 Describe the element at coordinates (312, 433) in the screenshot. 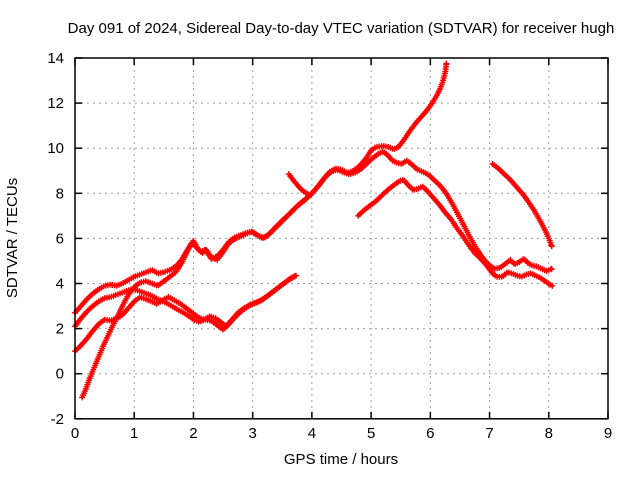

I see `x-tick-label: 4` at that location.